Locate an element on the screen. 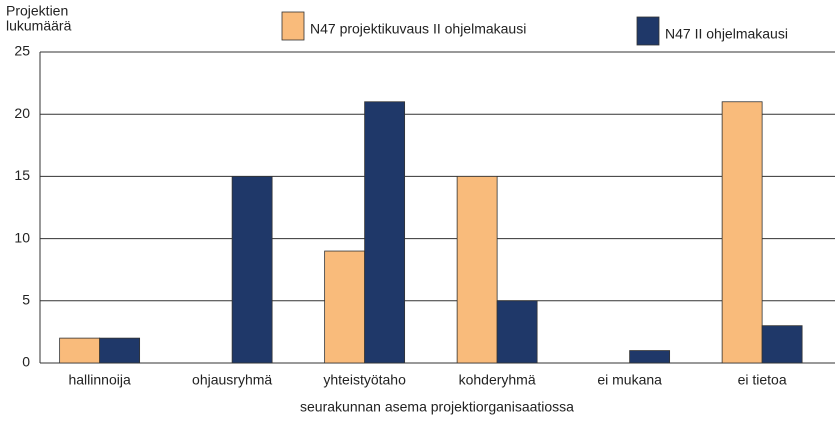 This screenshot has height=421, width=840. x-tick-label: ei tietoa is located at coordinates (762, 380).